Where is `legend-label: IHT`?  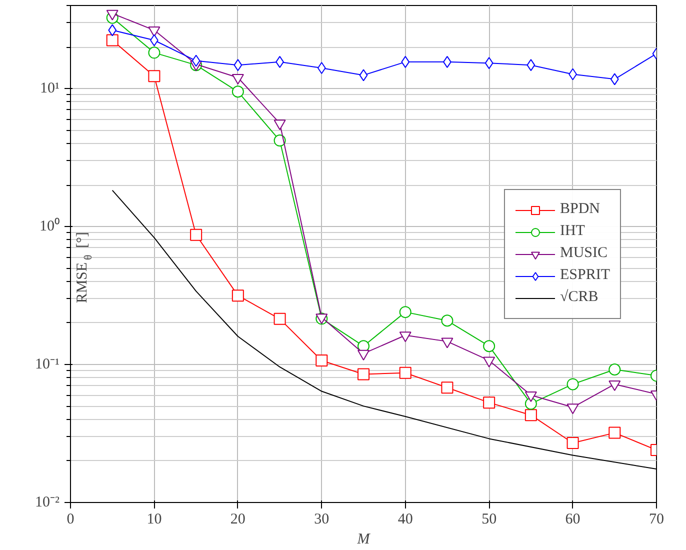
legend-label: IHT is located at coordinates (572, 231).